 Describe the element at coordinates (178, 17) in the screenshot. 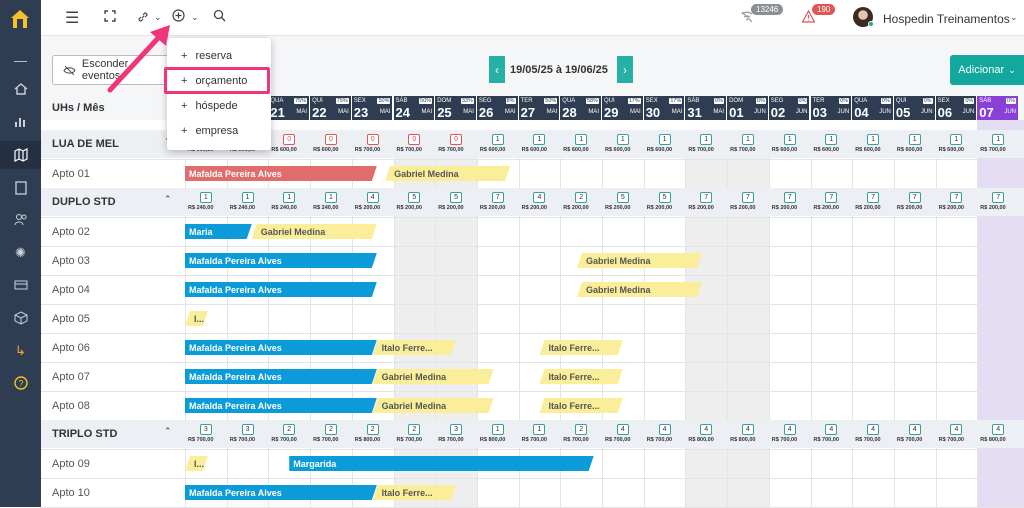

I see `add-circle-icon` at that location.